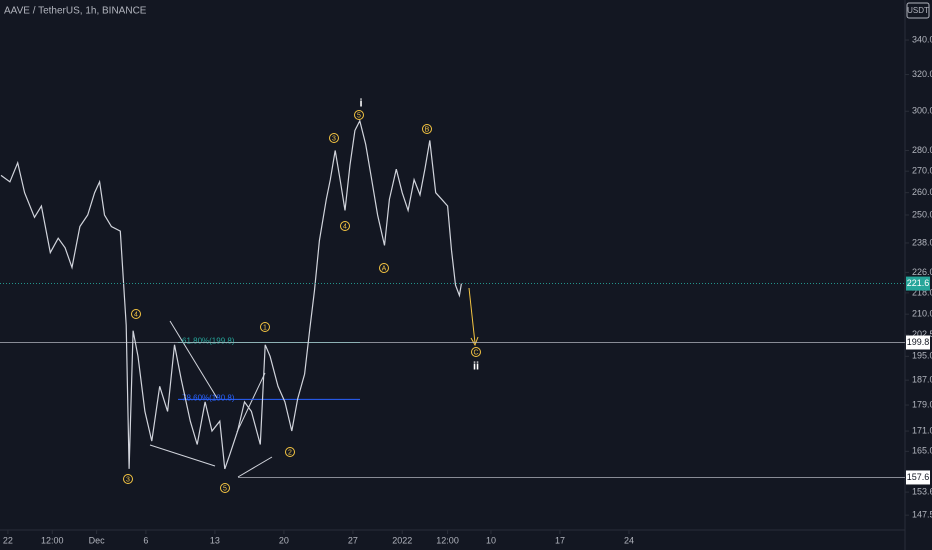 This screenshot has height=550, width=932. Describe the element at coordinates (629, 540) in the screenshot. I see `x-tick-label: 24` at that location.